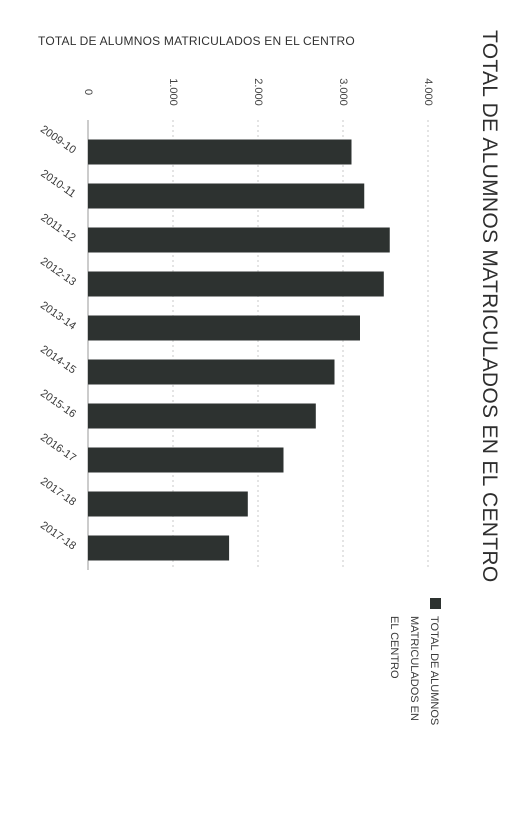 The image size is (523, 825). Describe the element at coordinates (58, 271) in the screenshot. I see `category-label: 2012-13` at that location.